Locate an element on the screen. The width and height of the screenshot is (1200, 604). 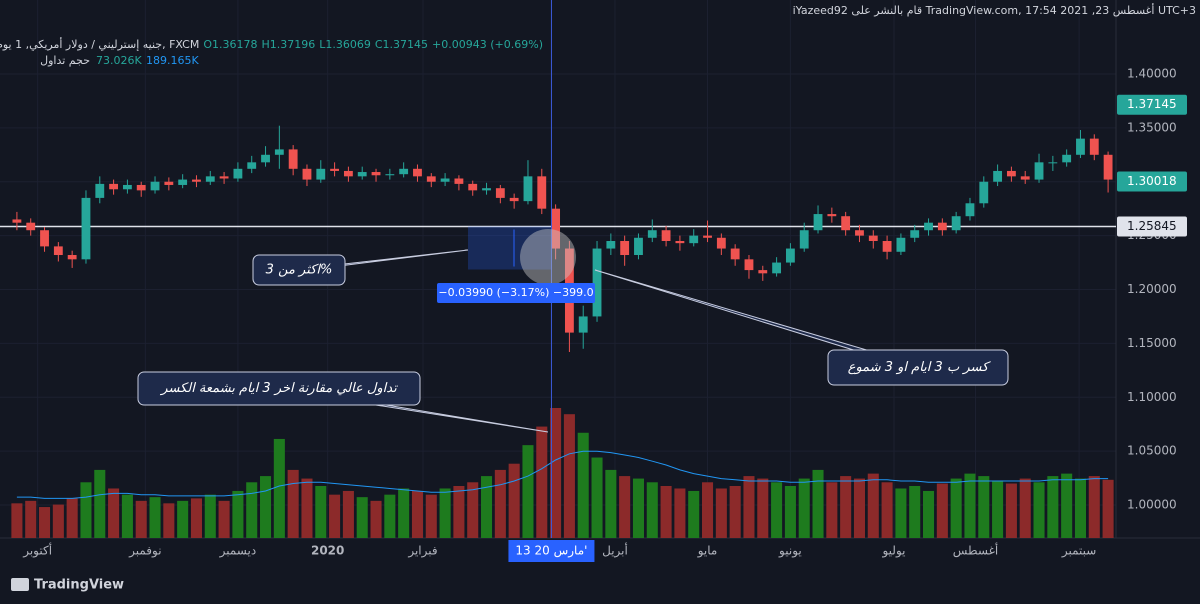
hline-badge-label: 1.25845 is located at coordinates (1152, 226).